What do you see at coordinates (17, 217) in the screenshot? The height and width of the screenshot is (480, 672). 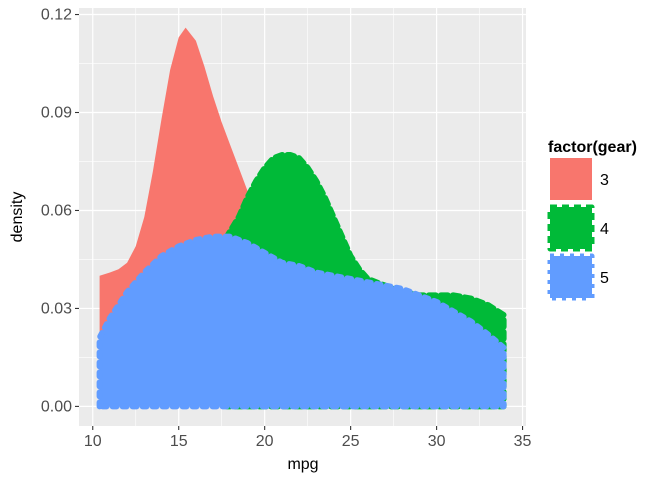 I see `y-axis-title: density` at bounding box center [17, 217].